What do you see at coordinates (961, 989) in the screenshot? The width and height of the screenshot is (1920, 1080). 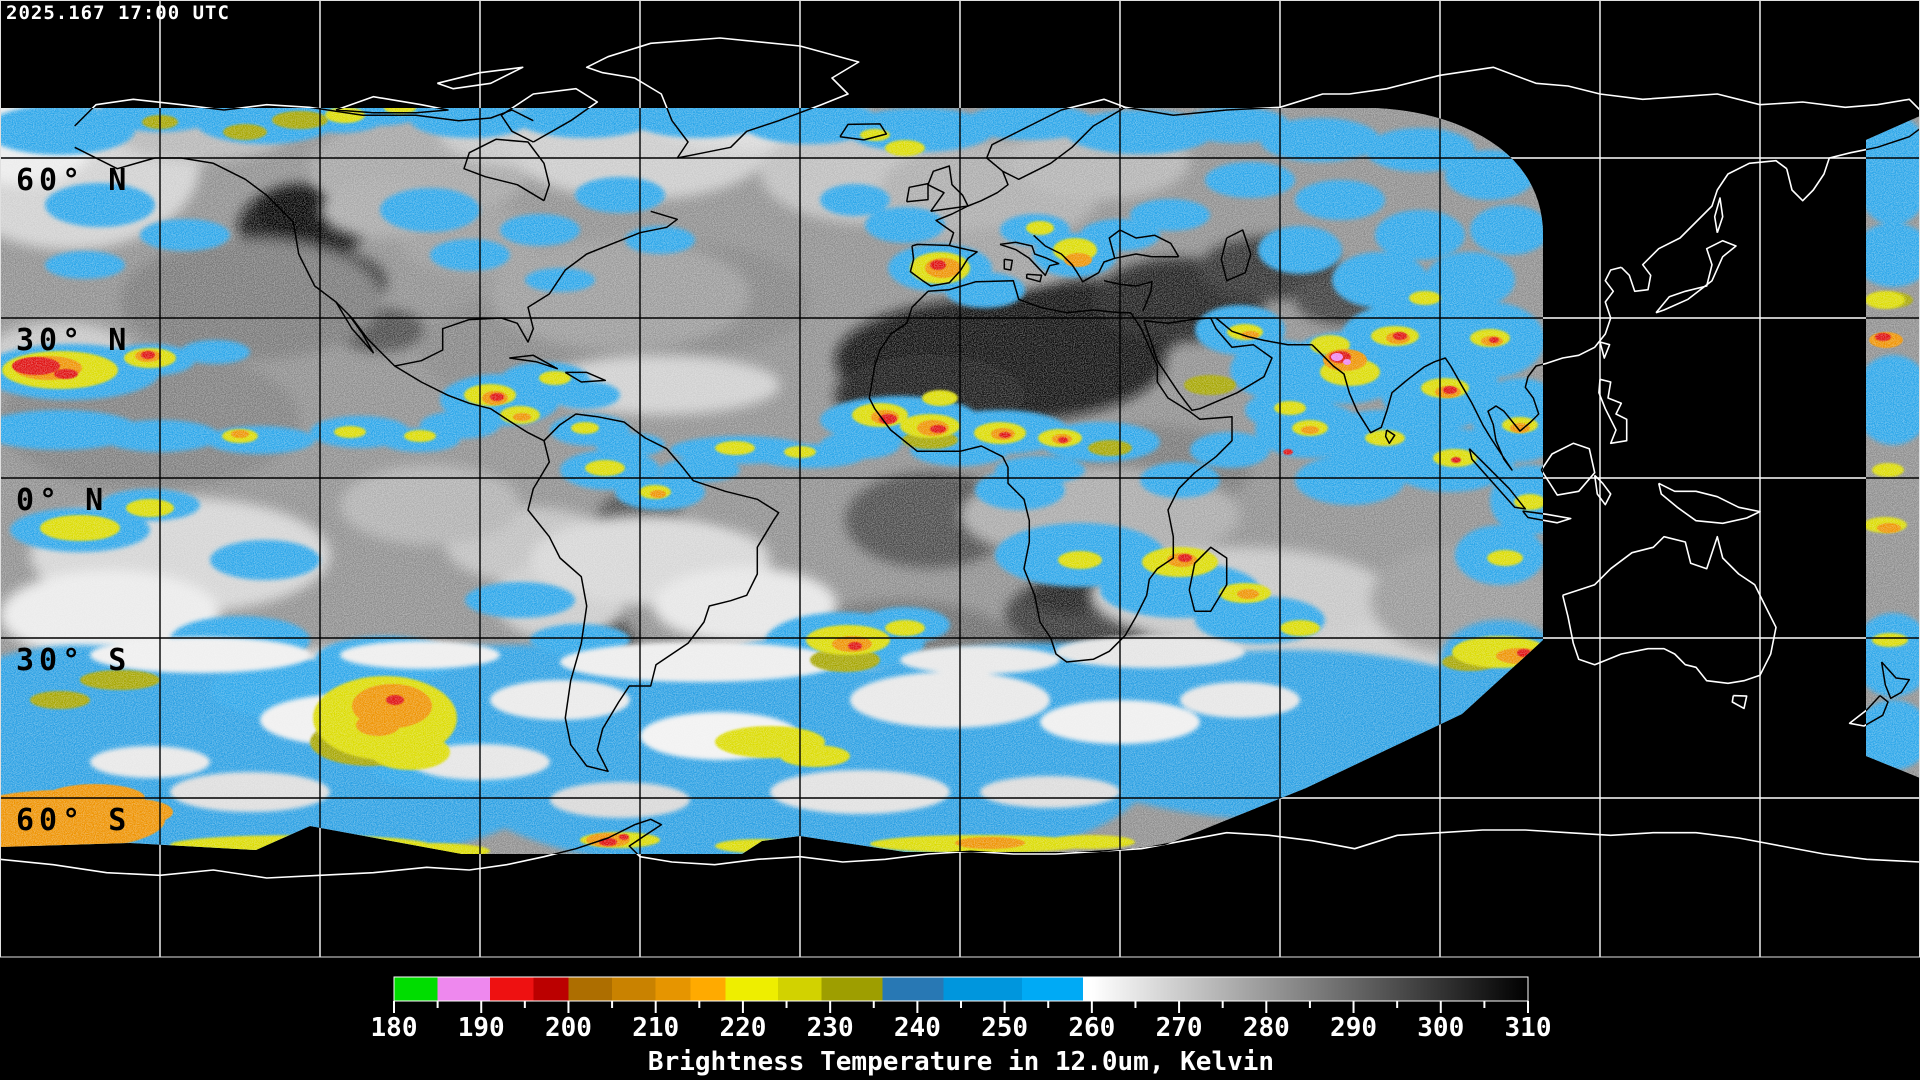 I see `colorbar-gradient-bar` at bounding box center [961, 989].